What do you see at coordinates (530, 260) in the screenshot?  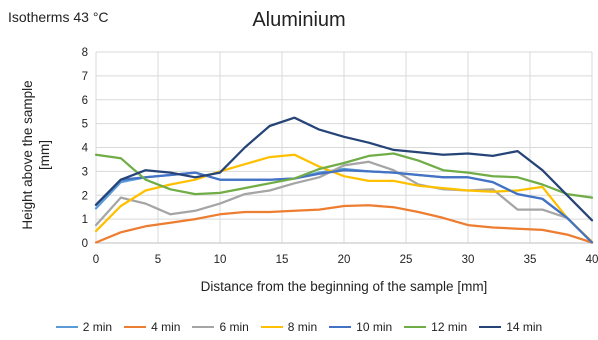 I see `x-tick-label-35: 35` at bounding box center [530, 260].